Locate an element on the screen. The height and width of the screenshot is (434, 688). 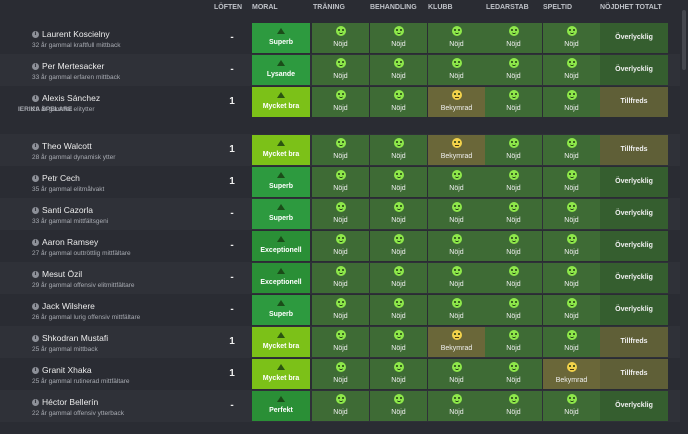
player-name: Petr Cech is located at coordinates (61, 178).